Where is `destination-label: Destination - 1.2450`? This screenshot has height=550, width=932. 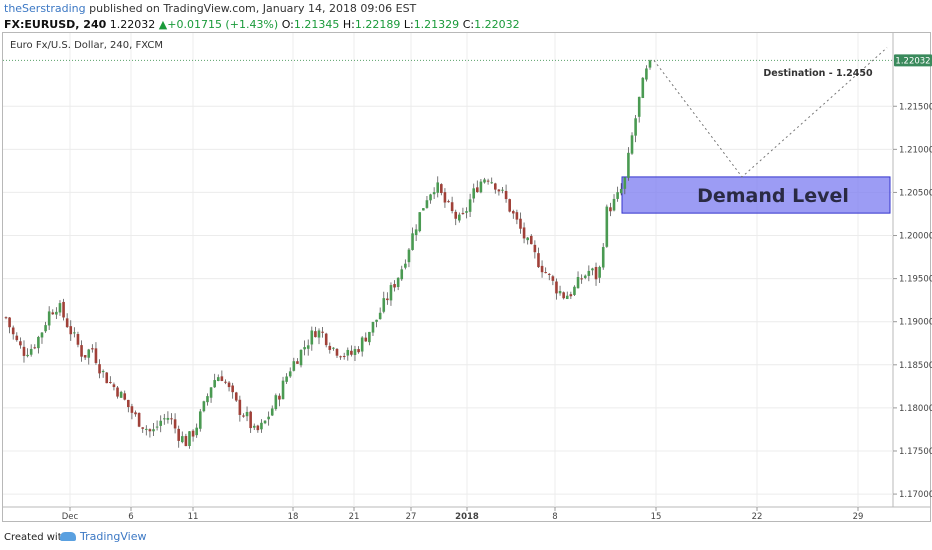 destination-label: Destination - 1.2450 is located at coordinates (818, 73).